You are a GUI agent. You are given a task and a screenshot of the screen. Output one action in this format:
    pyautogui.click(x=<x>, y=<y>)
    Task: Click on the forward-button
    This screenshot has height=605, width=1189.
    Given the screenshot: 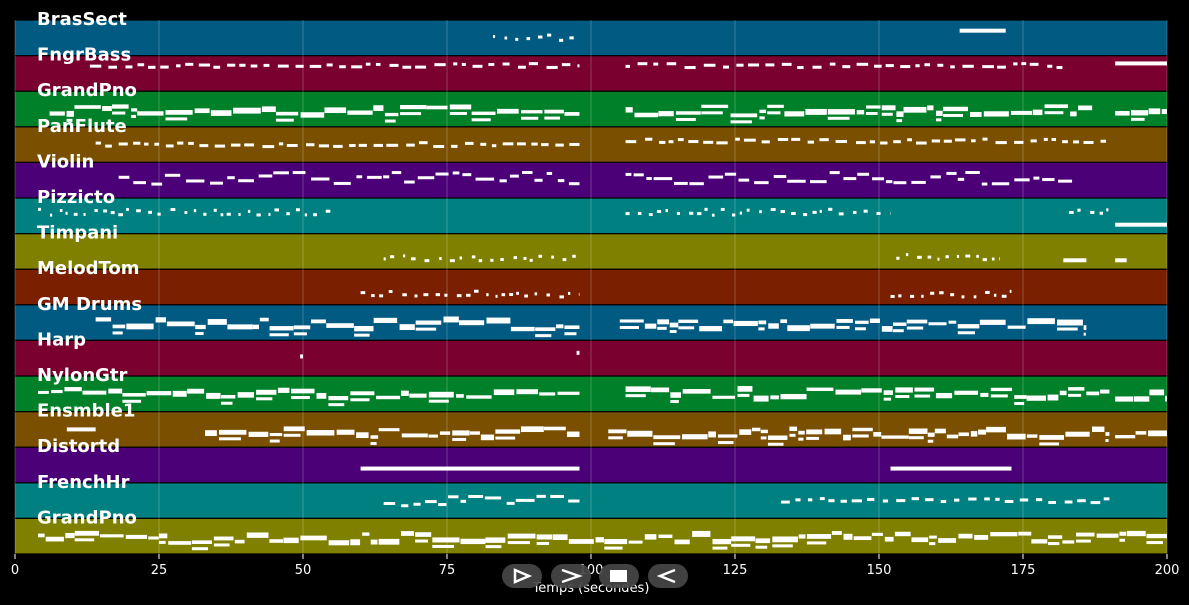 What is the action you would take?
    pyautogui.click(x=571, y=576)
    